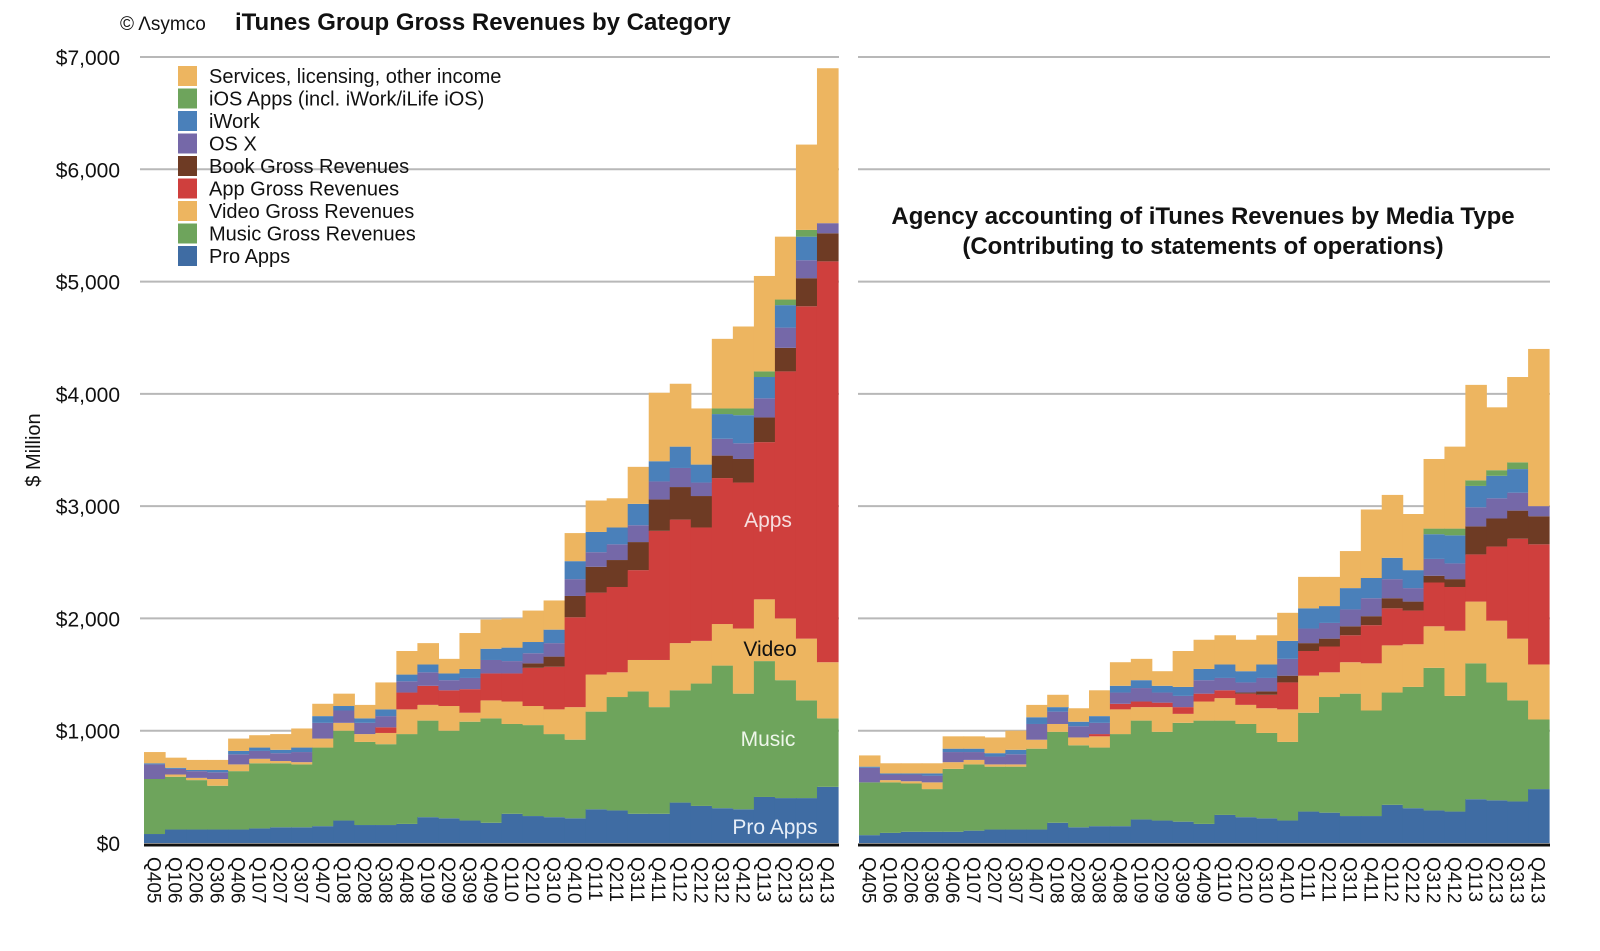 Image resolution: width=1600 pixels, height=951 pixels. Describe the element at coordinates (1453, 880) in the screenshot. I see `right-x-tick-label: Q412` at that location.